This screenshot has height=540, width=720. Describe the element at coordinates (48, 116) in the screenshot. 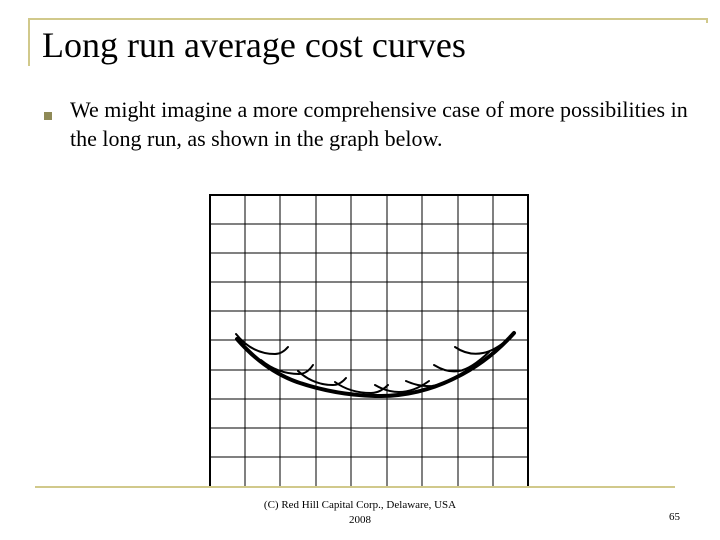

I see `bullet-square-icon` at that location.